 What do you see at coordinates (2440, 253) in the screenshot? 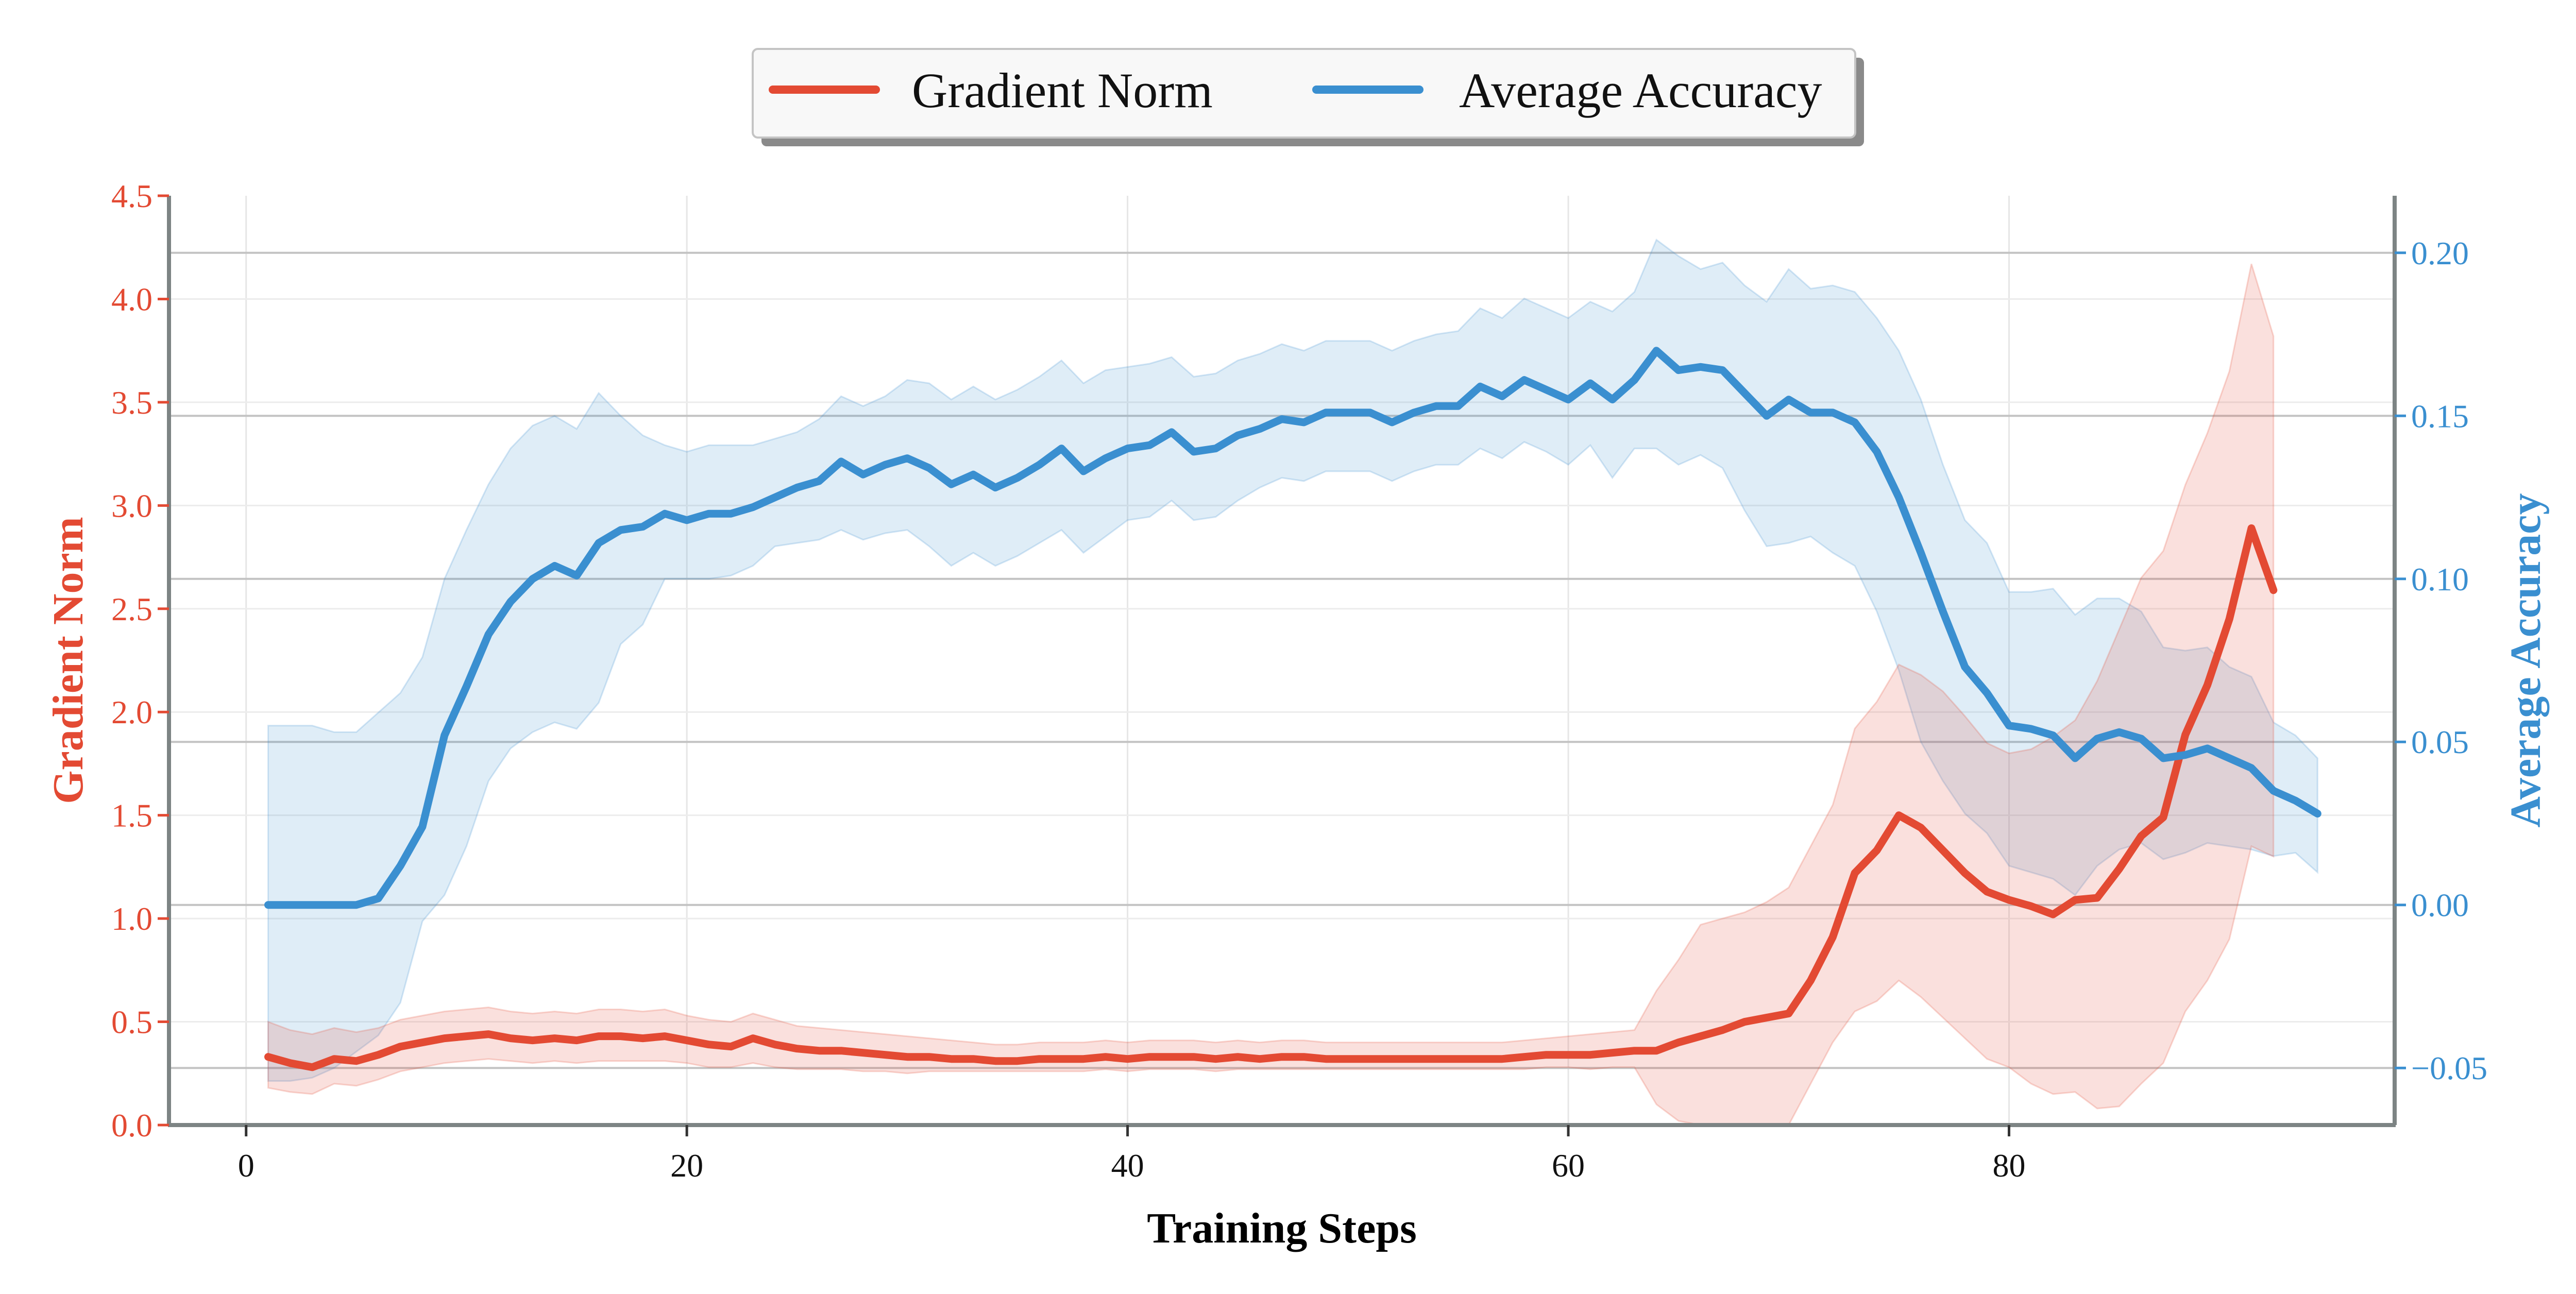
I see `y-right-tick-label: 0.20` at bounding box center [2440, 253].